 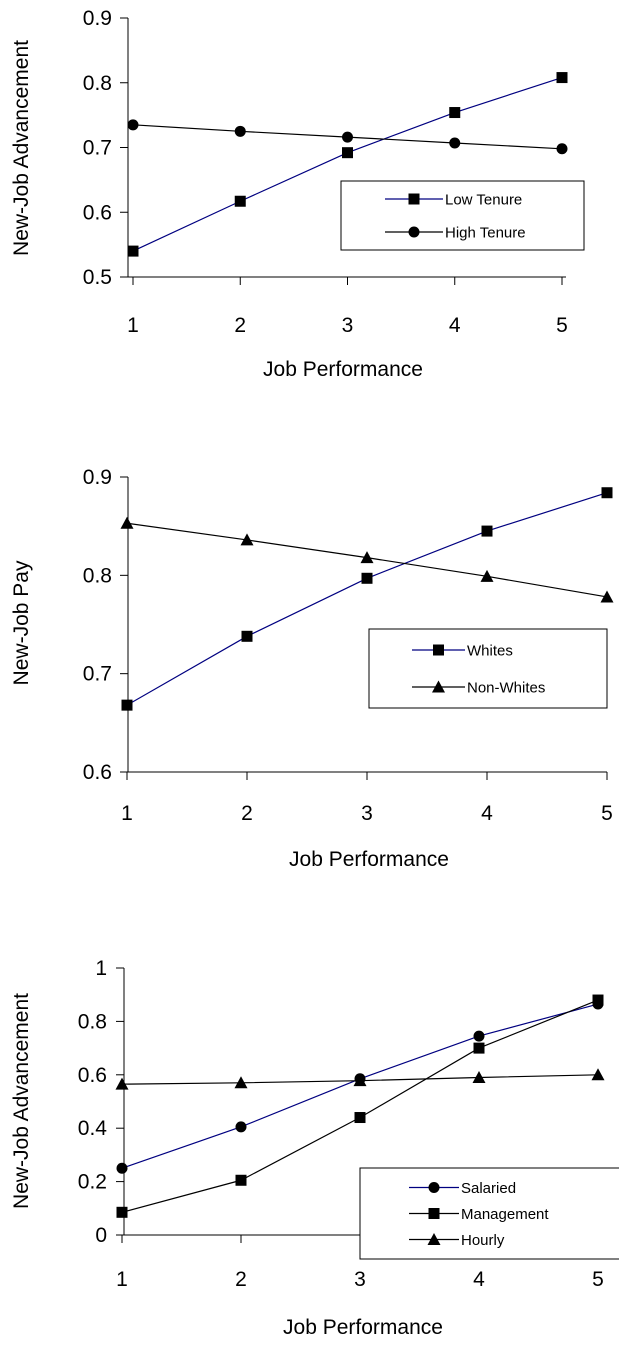 I want to click on legend-marker-salaried, so click(x=434, y=1187).